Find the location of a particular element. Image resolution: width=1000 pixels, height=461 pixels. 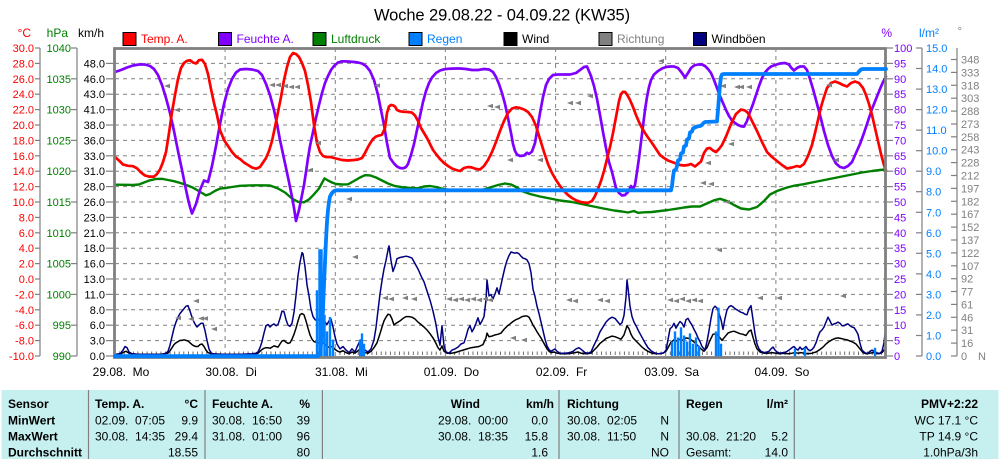

svg-text: 41.0 is located at coordinates (94, 111).